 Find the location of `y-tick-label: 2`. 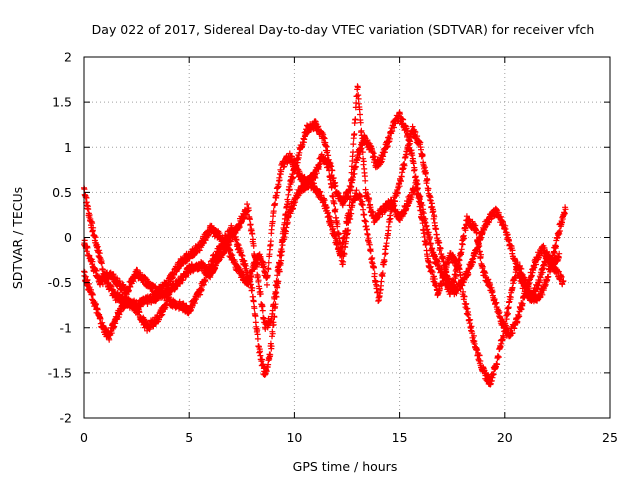

y-tick-label: 2 is located at coordinates (68, 57).